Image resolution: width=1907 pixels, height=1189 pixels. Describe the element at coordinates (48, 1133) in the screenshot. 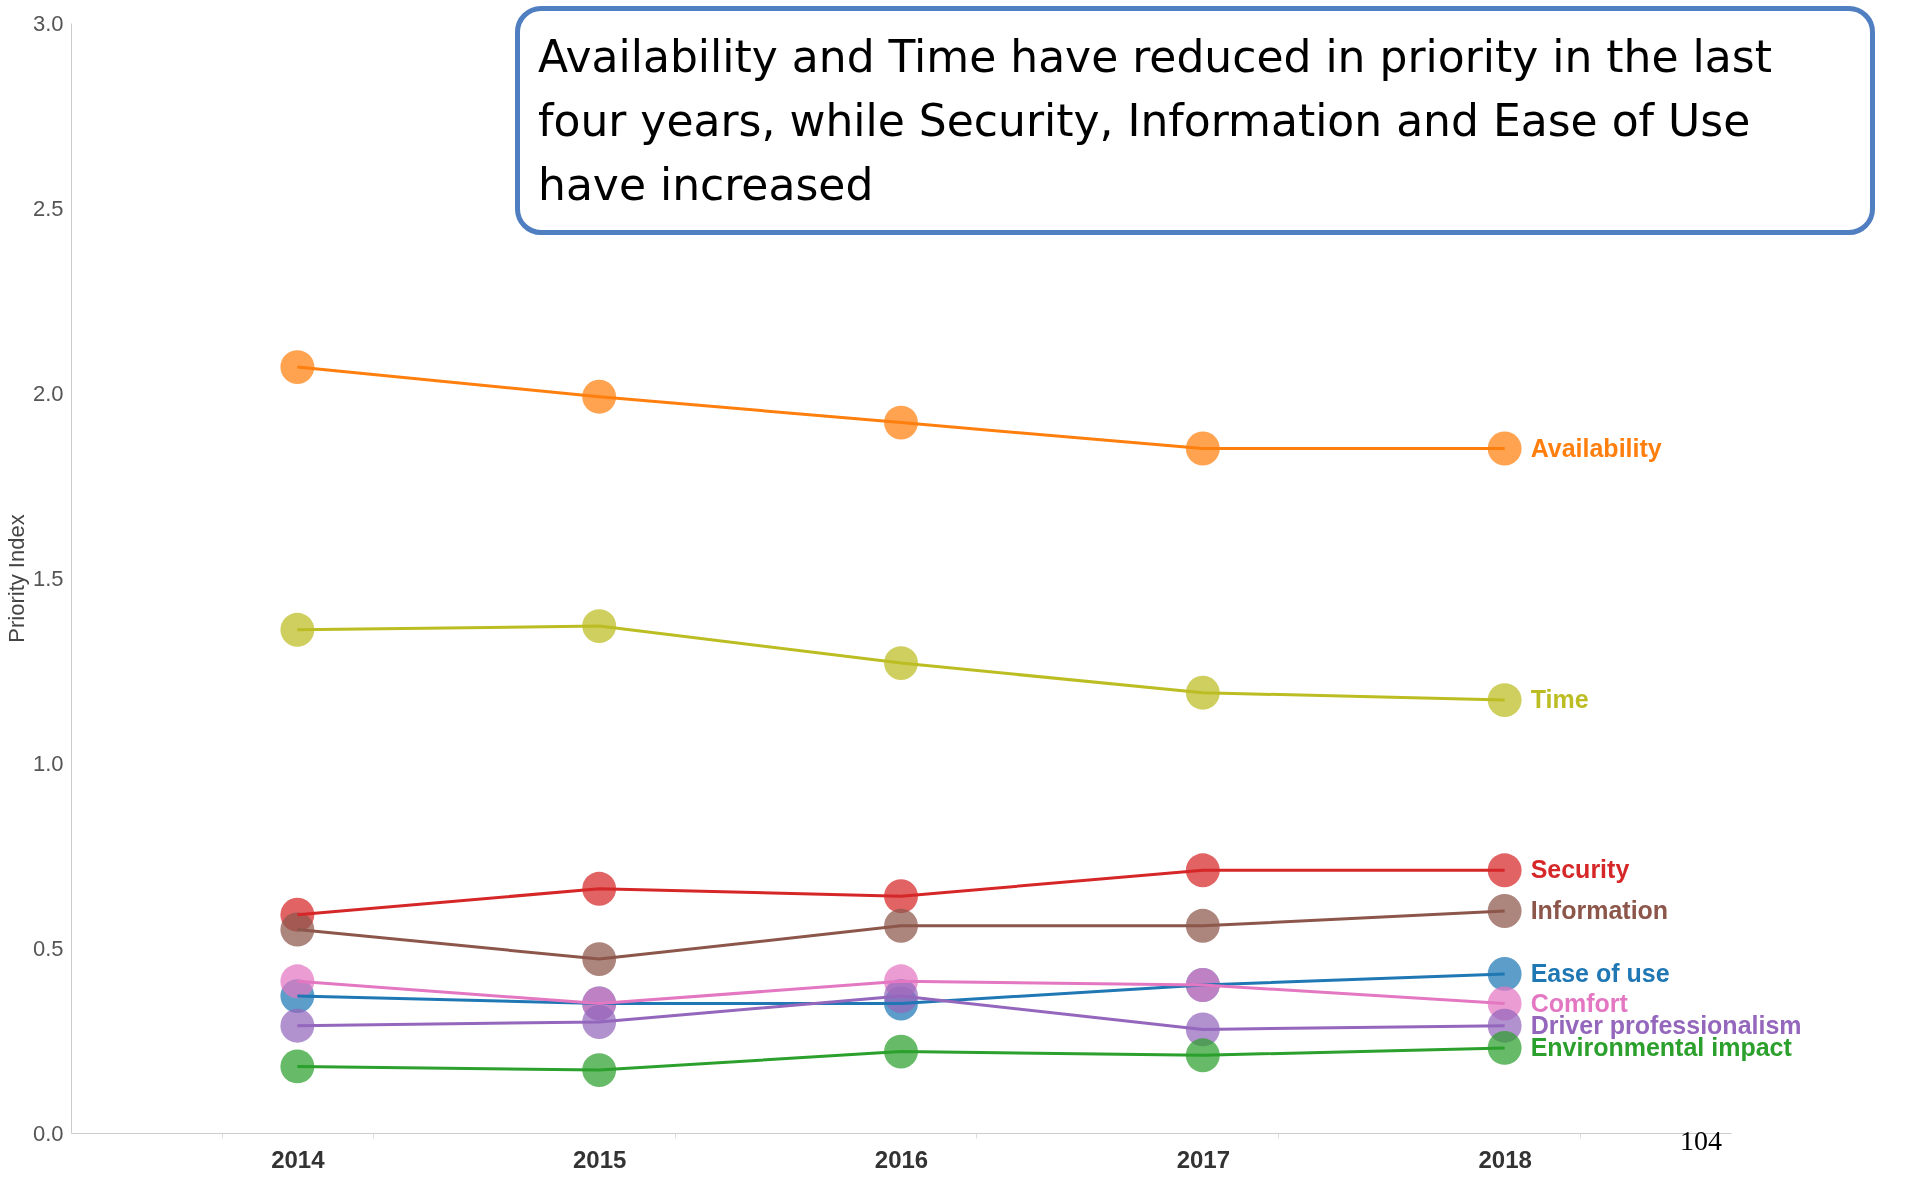

I see `y-tick-label: 0.0` at that location.